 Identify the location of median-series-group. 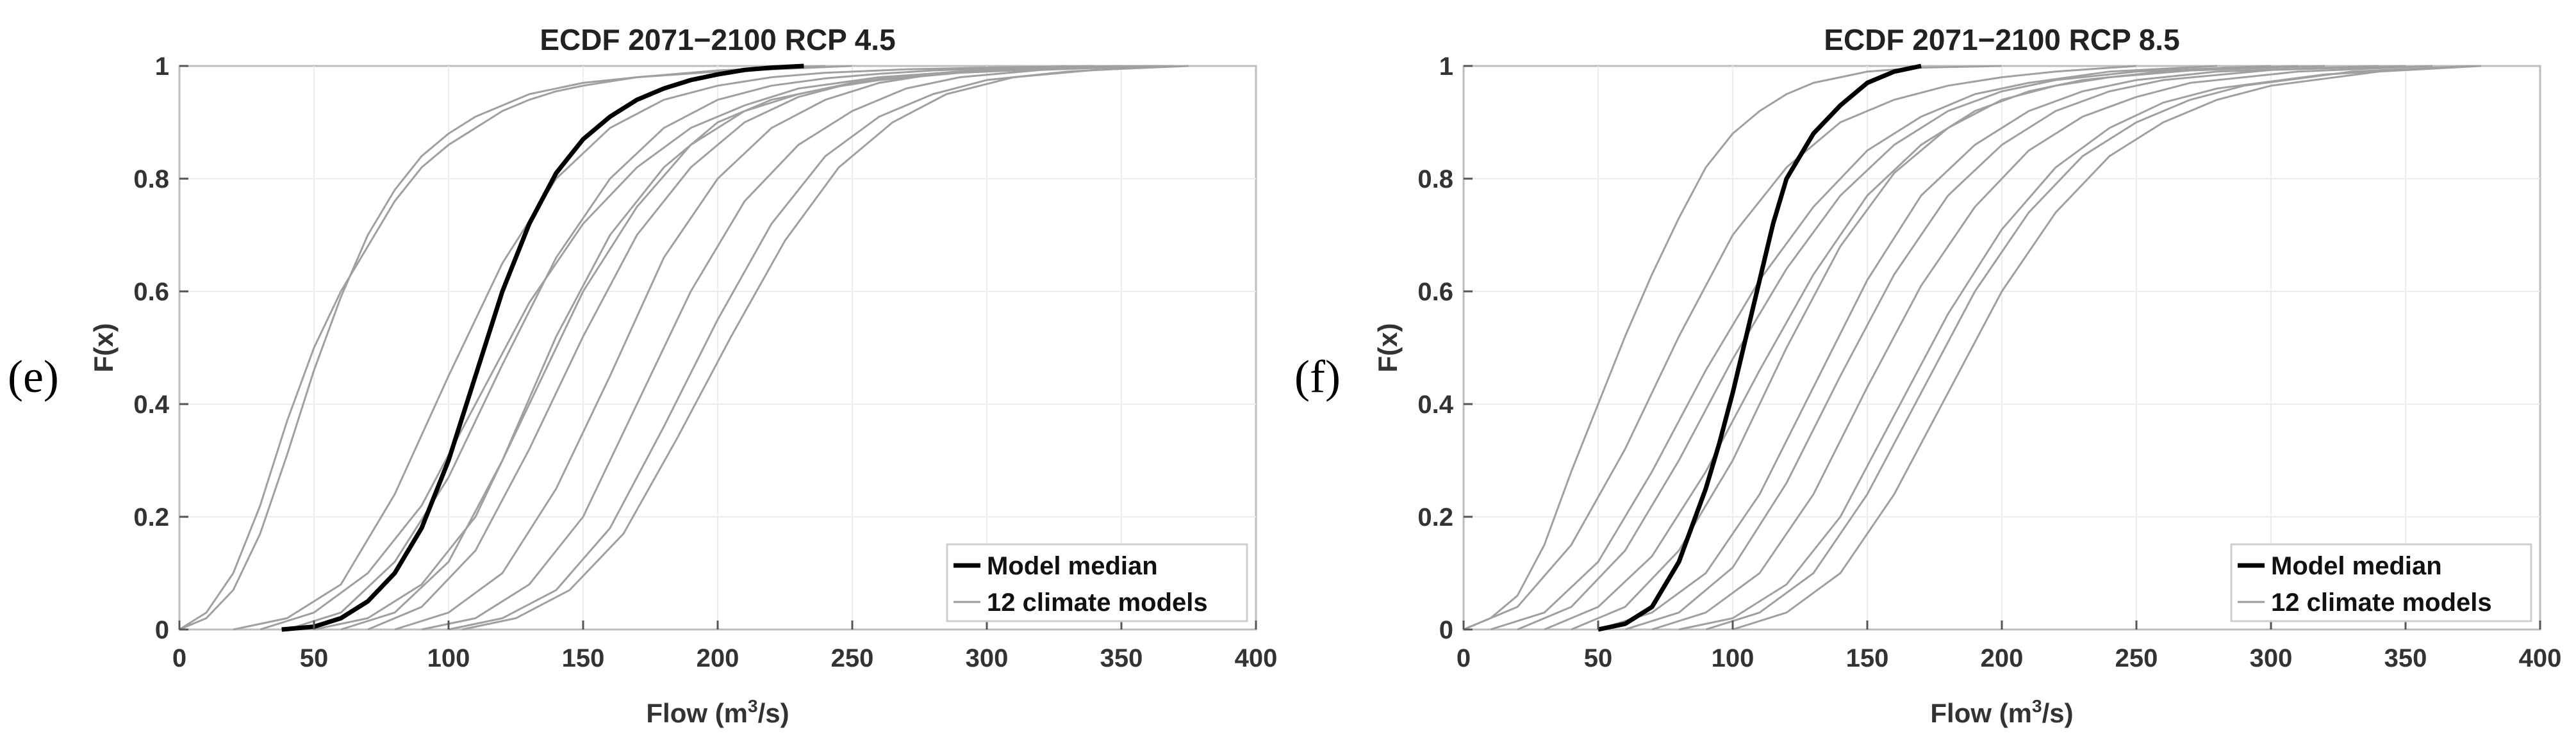
(1760, 348).